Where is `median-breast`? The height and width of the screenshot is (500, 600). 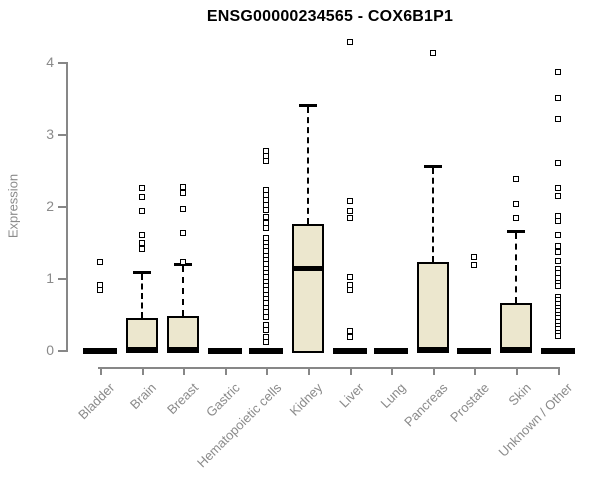 median-breast is located at coordinates (183, 350).